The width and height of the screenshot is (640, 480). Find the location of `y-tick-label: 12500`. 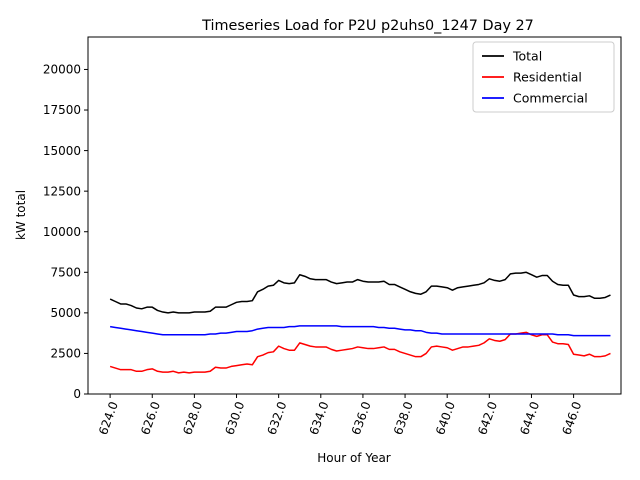

y-tick-label: 12500 is located at coordinates (62, 191).